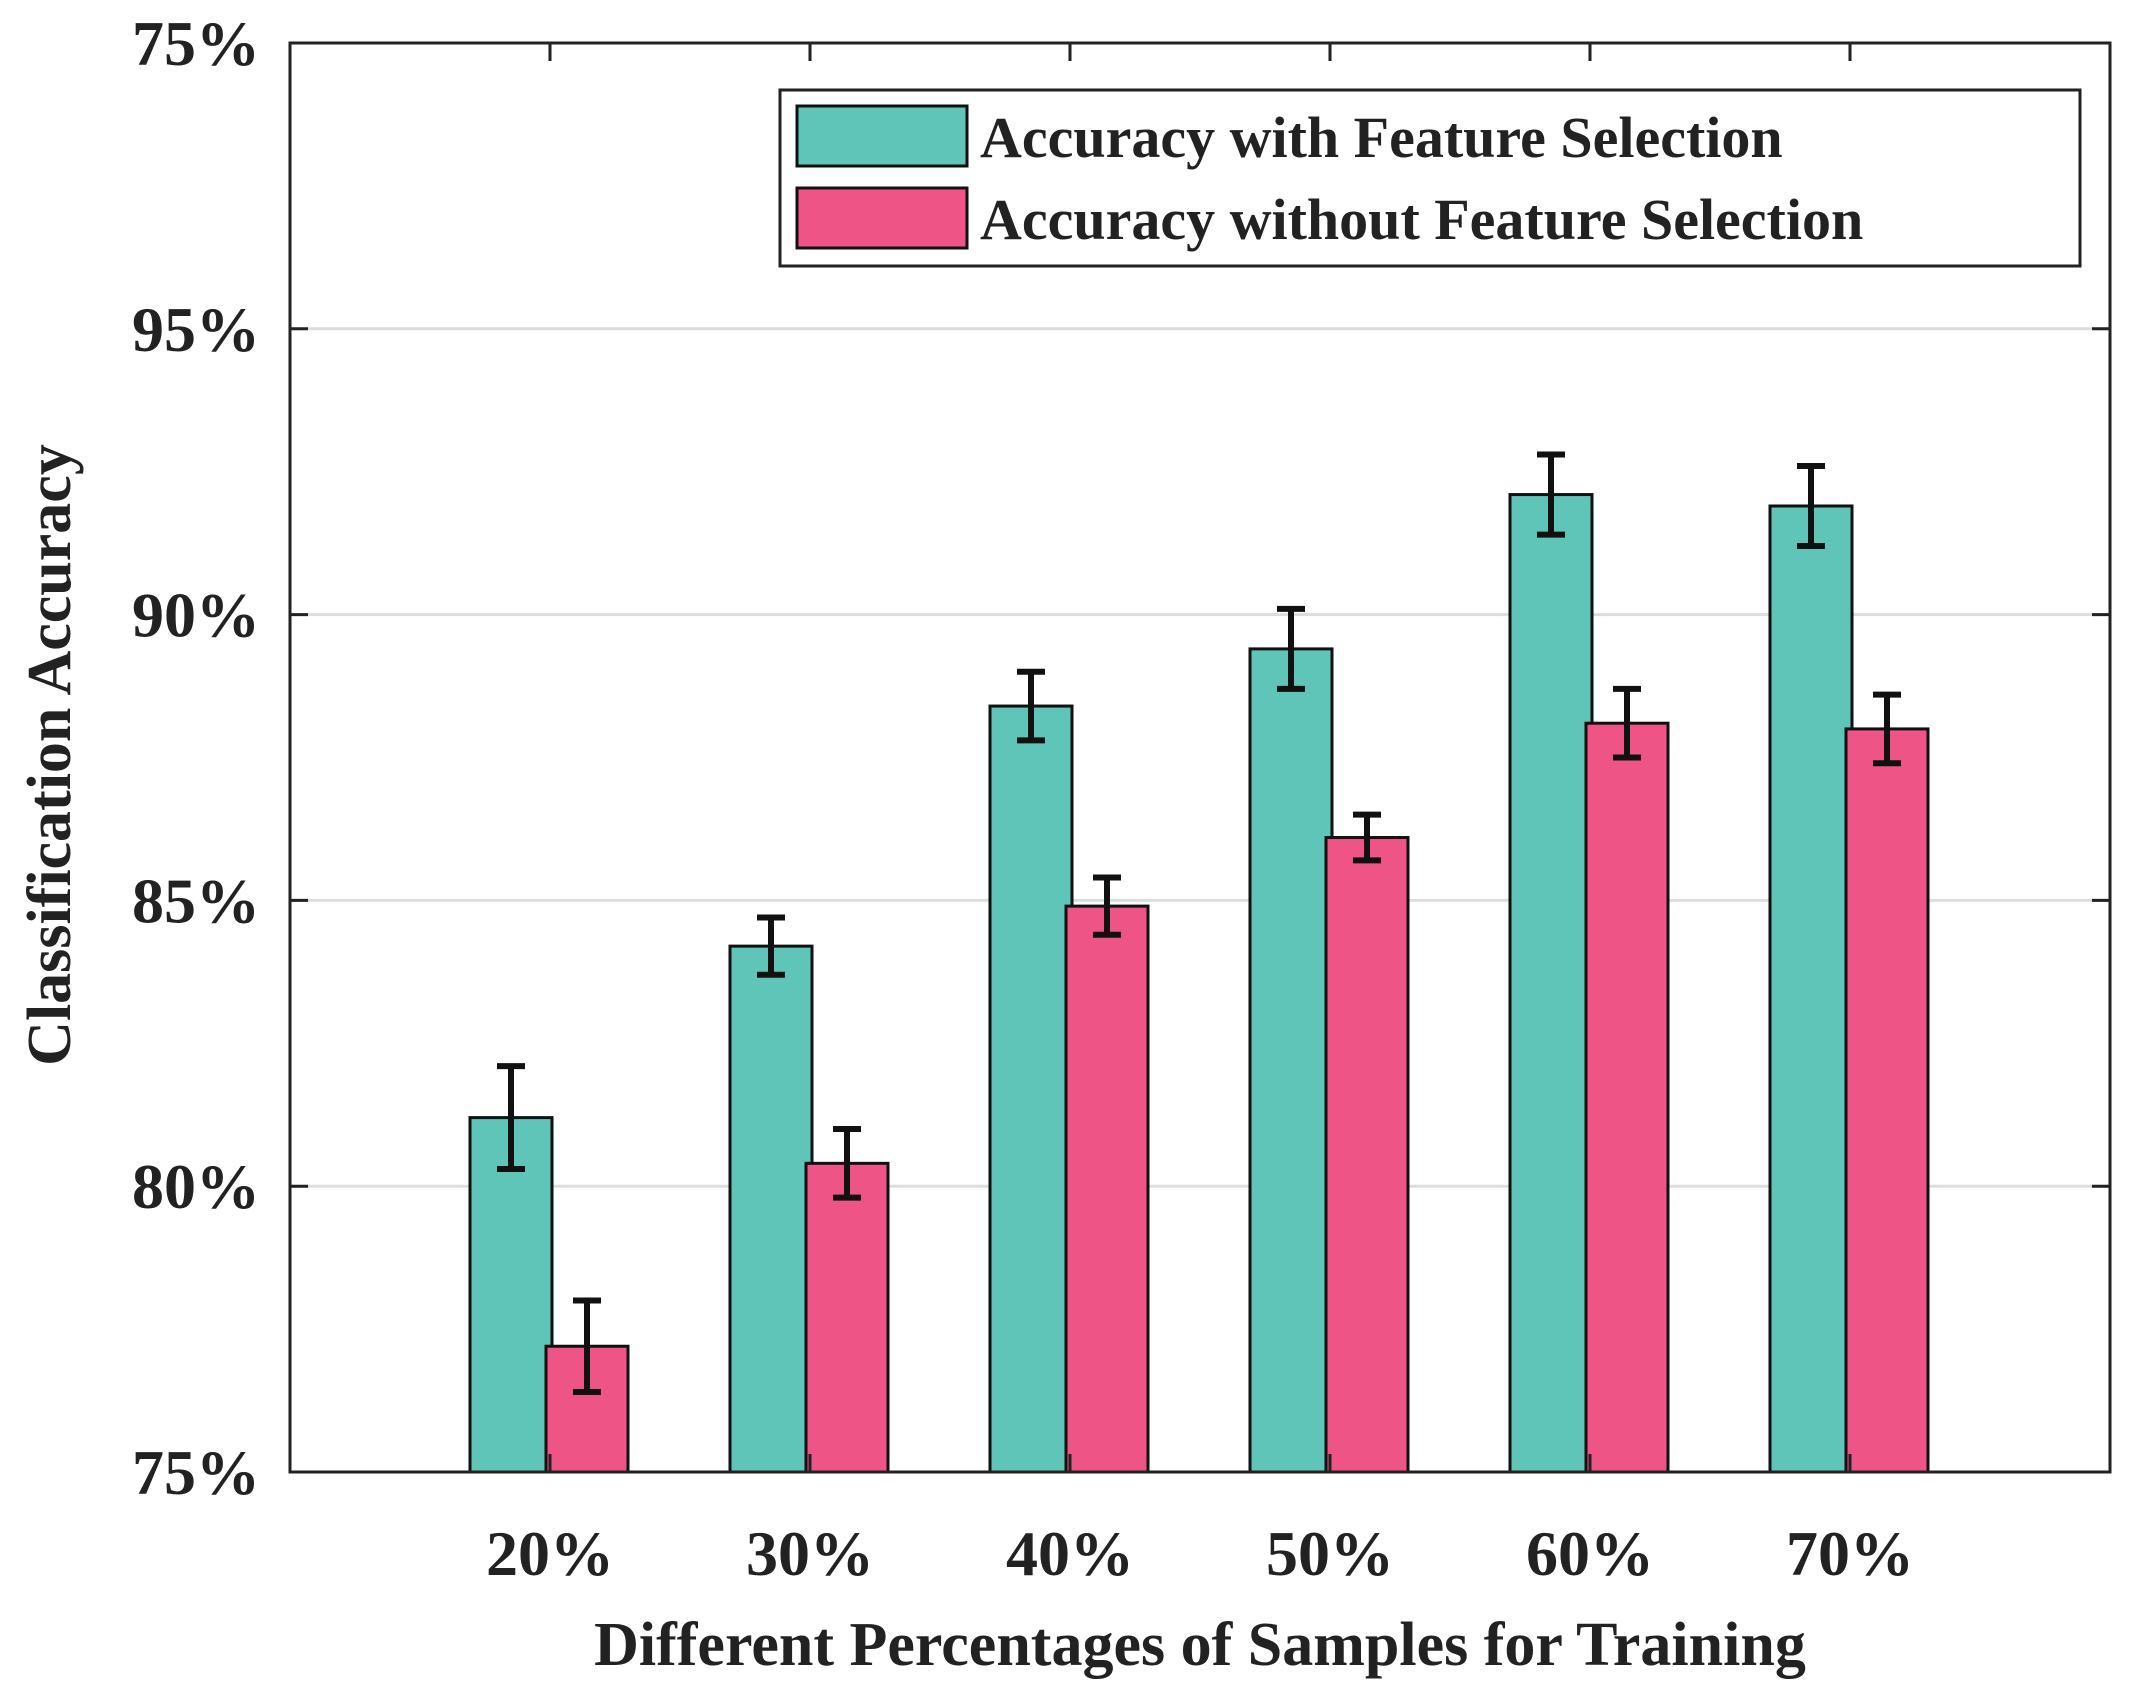 The image size is (2141, 1696). Describe the element at coordinates (1590, 1553) in the screenshot. I see `x-tick-label: 60%` at that location.